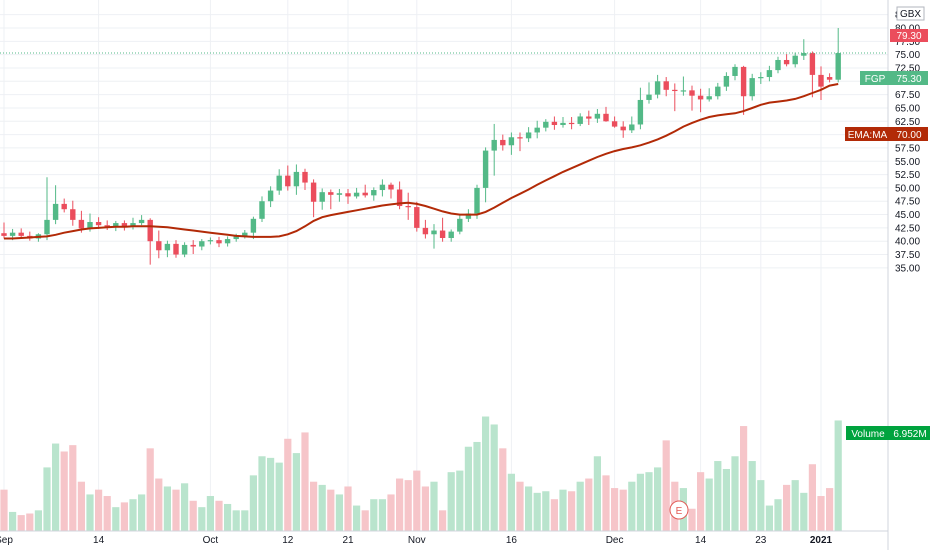 The height and width of the screenshot is (550, 932). Describe the element at coordinates (907, 268) in the screenshot. I see `y-tick-label: 35.00` at that location.